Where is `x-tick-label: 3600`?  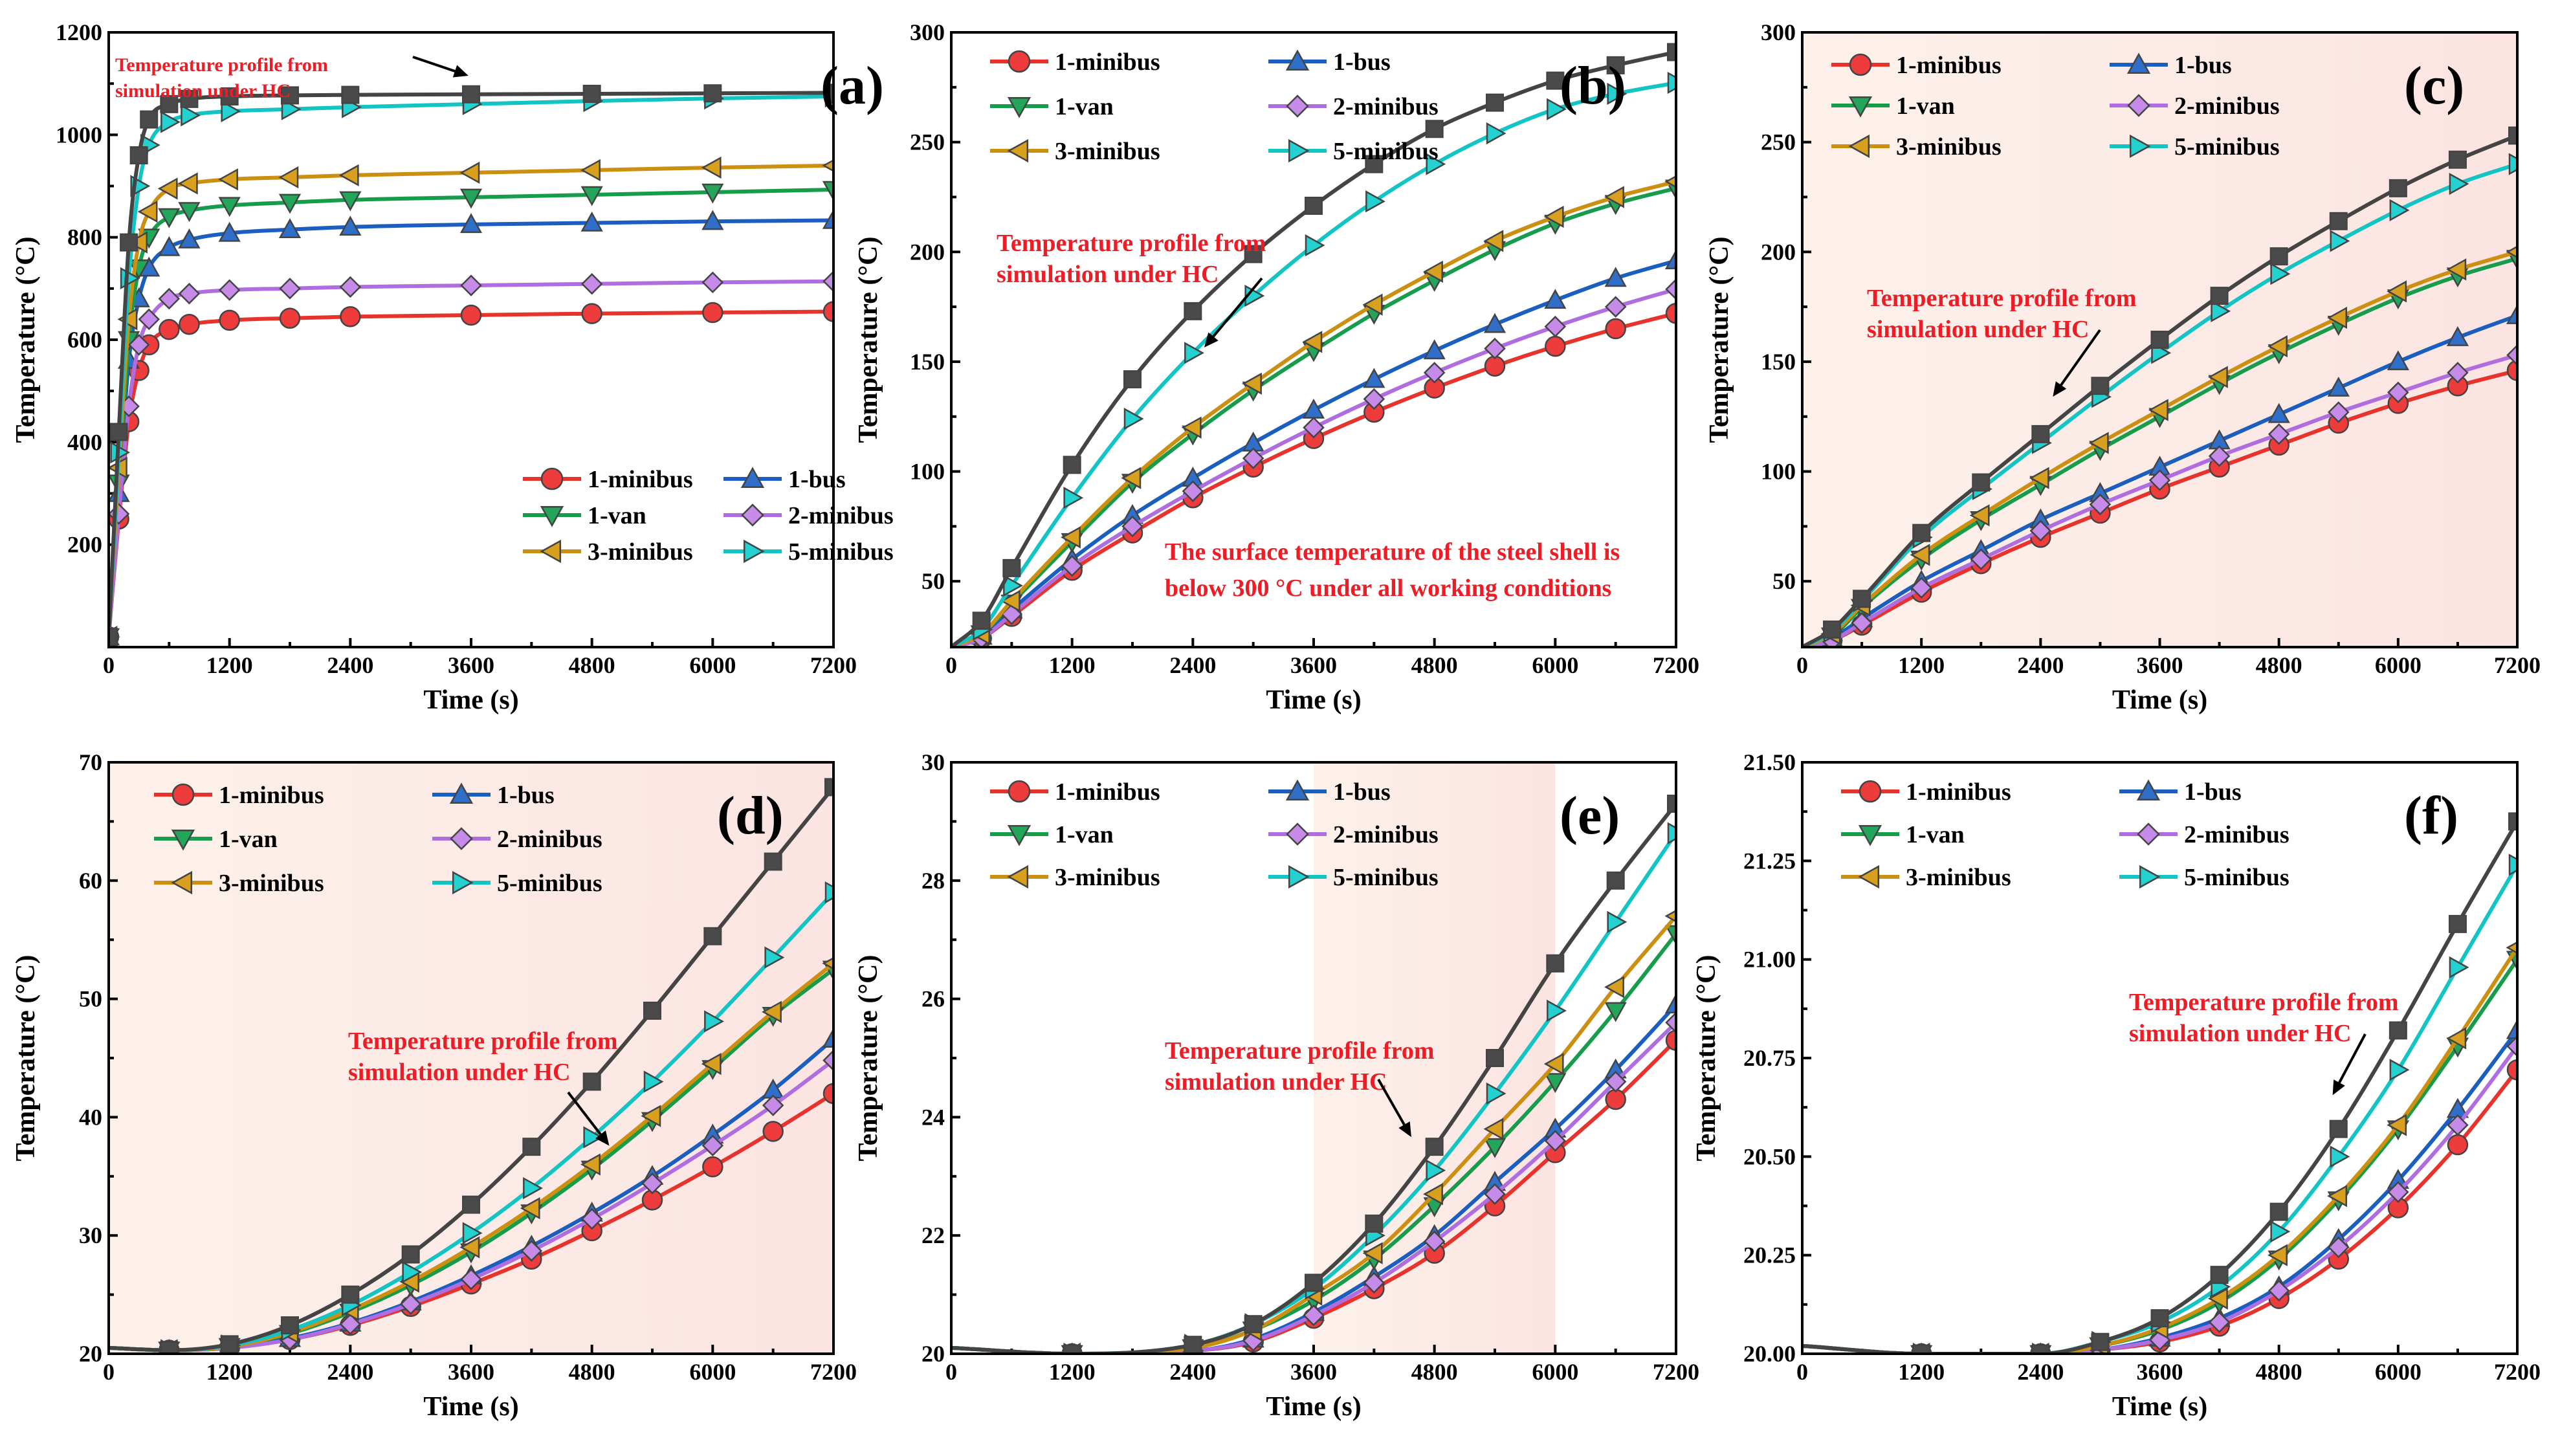
x-tick-label: 3600 is located at coordinates (1313, 665).